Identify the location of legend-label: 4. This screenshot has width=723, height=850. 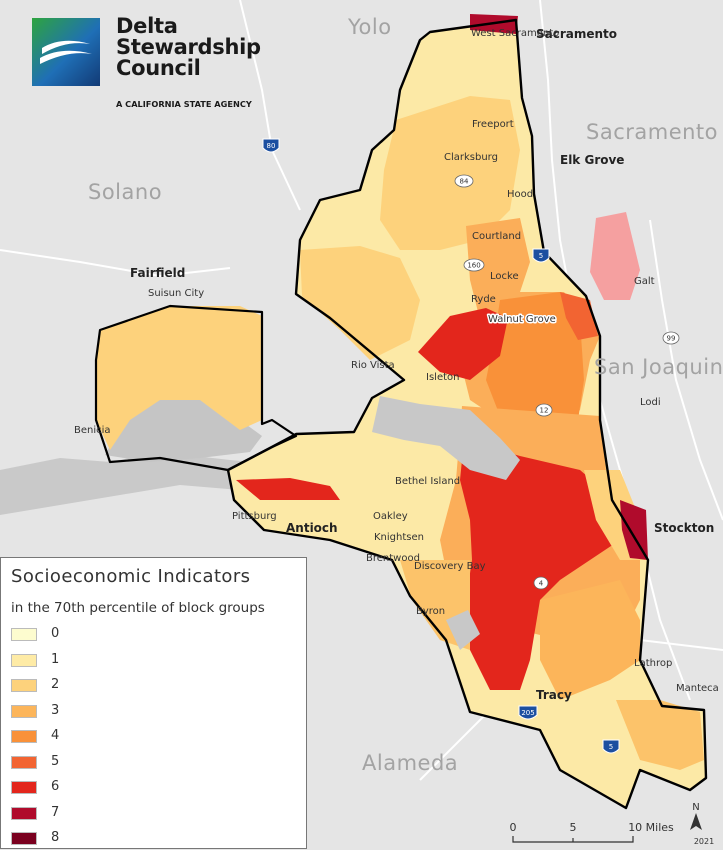
(55, 735).